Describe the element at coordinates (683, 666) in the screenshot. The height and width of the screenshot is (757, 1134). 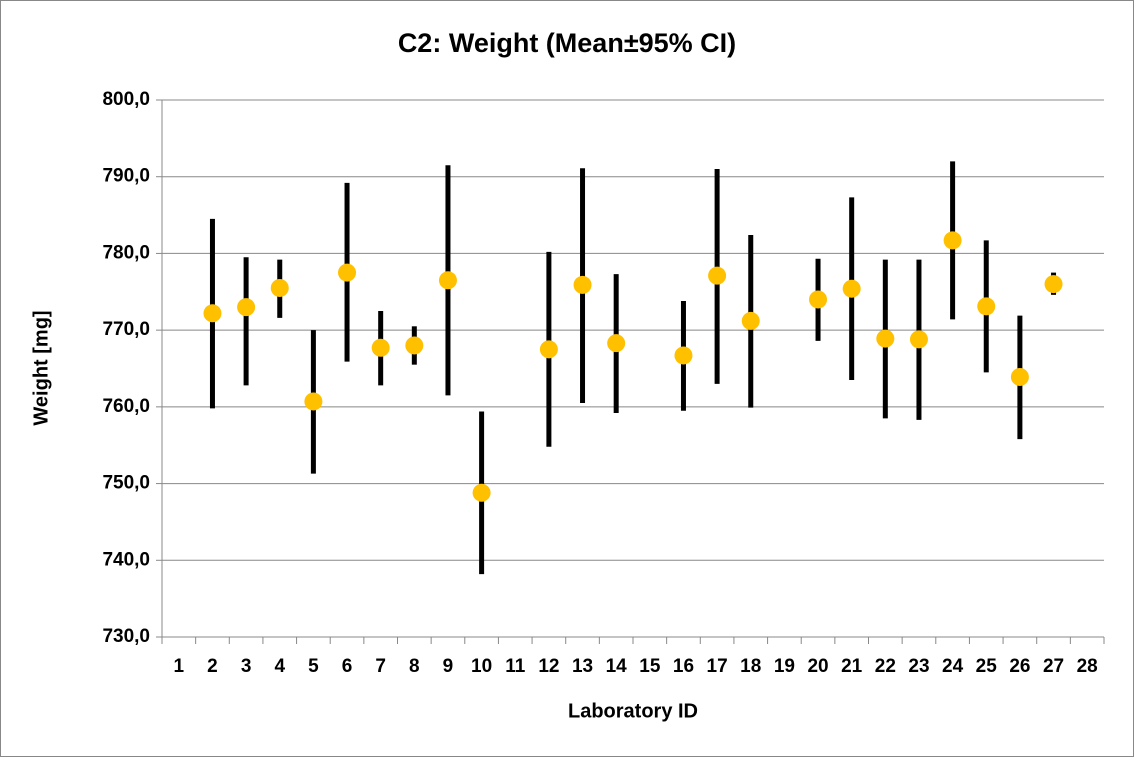
I see `x-tick-label: 16` at that location.